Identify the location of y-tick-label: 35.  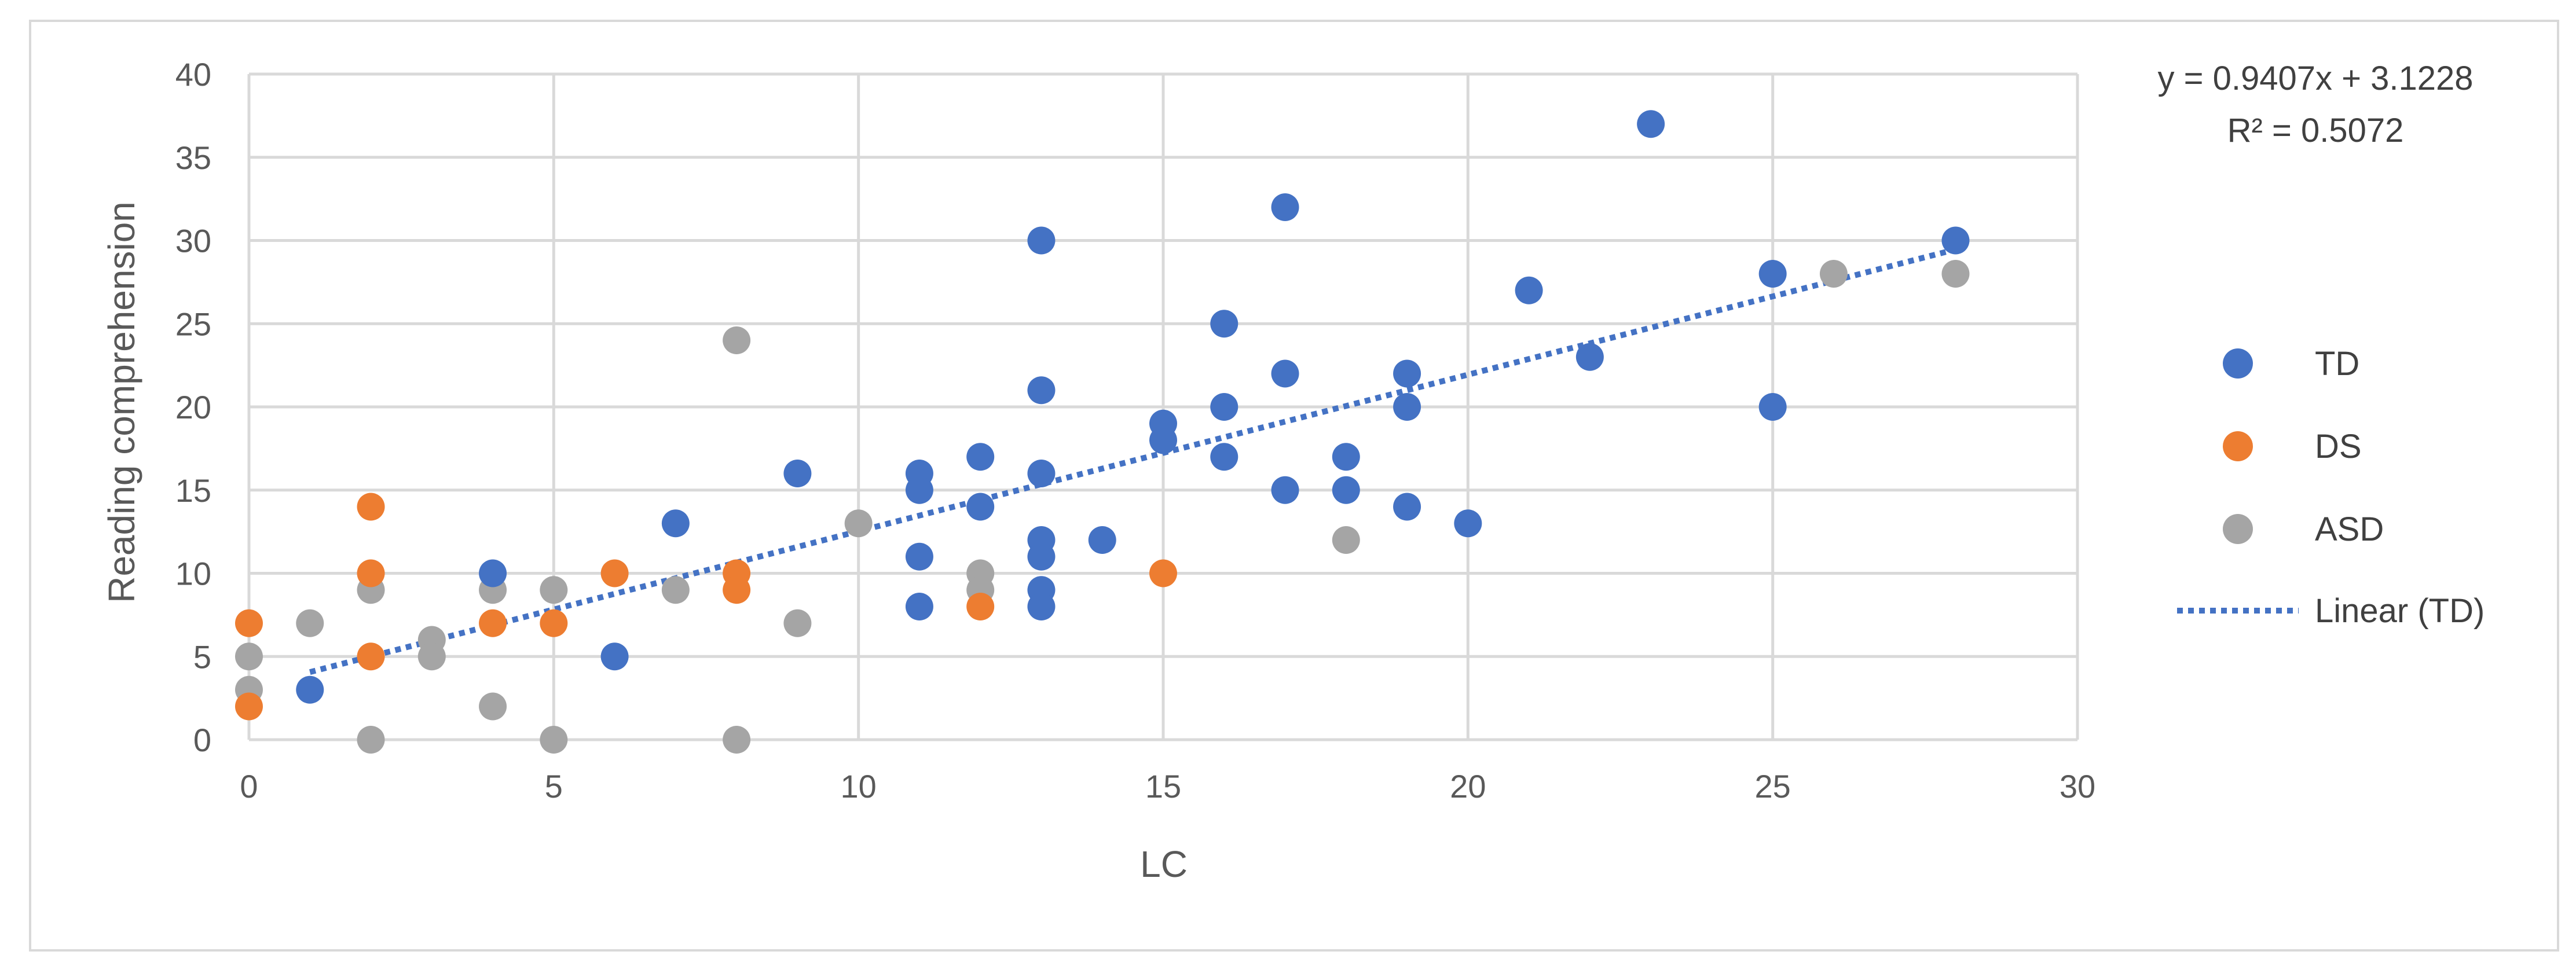
(193, 157).